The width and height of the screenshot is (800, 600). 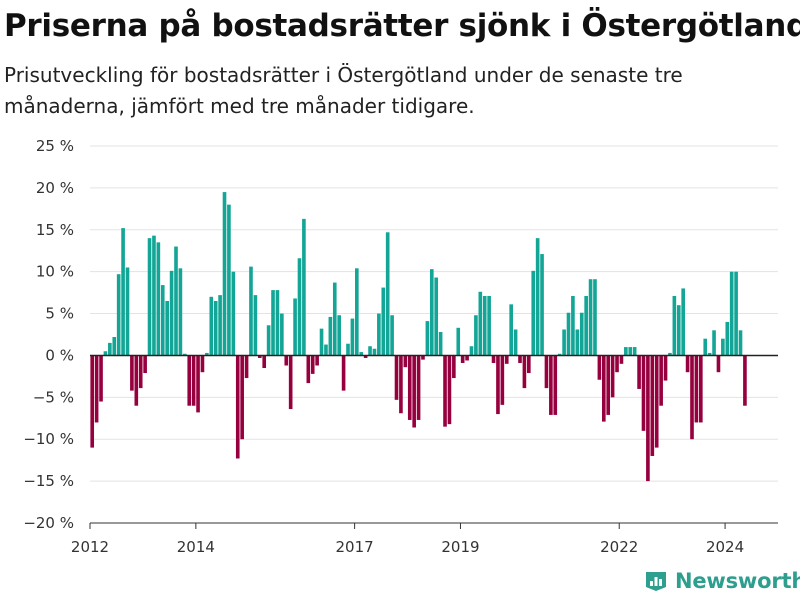 What do you see at coordinates (656, 581) in the screenshot?
I see `newsworthy-logo-icon` at bounding box center [656, 581].